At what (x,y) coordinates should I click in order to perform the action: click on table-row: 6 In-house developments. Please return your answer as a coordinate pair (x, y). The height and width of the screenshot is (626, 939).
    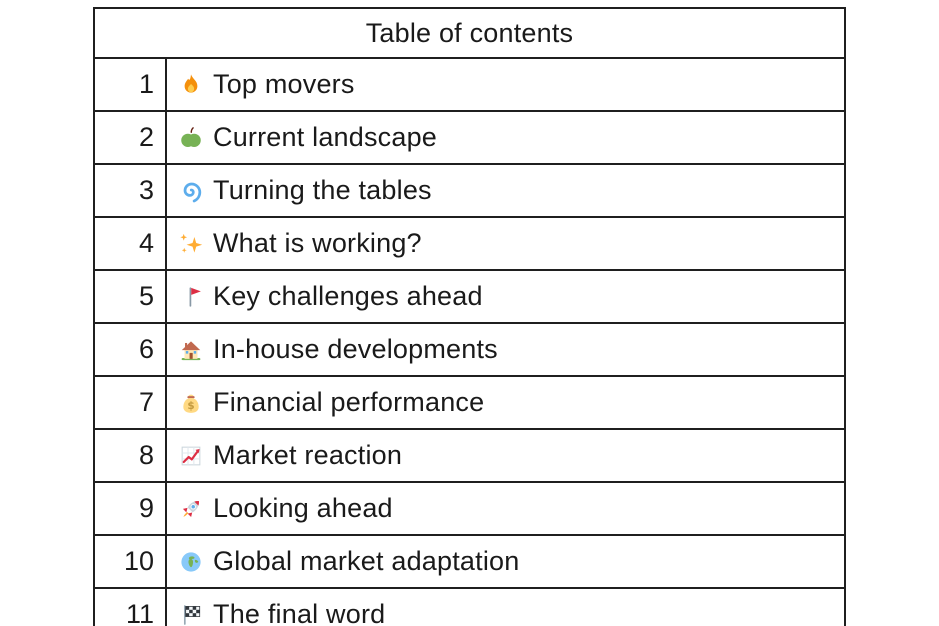
    Looking at the image, I should click on (469, 349).